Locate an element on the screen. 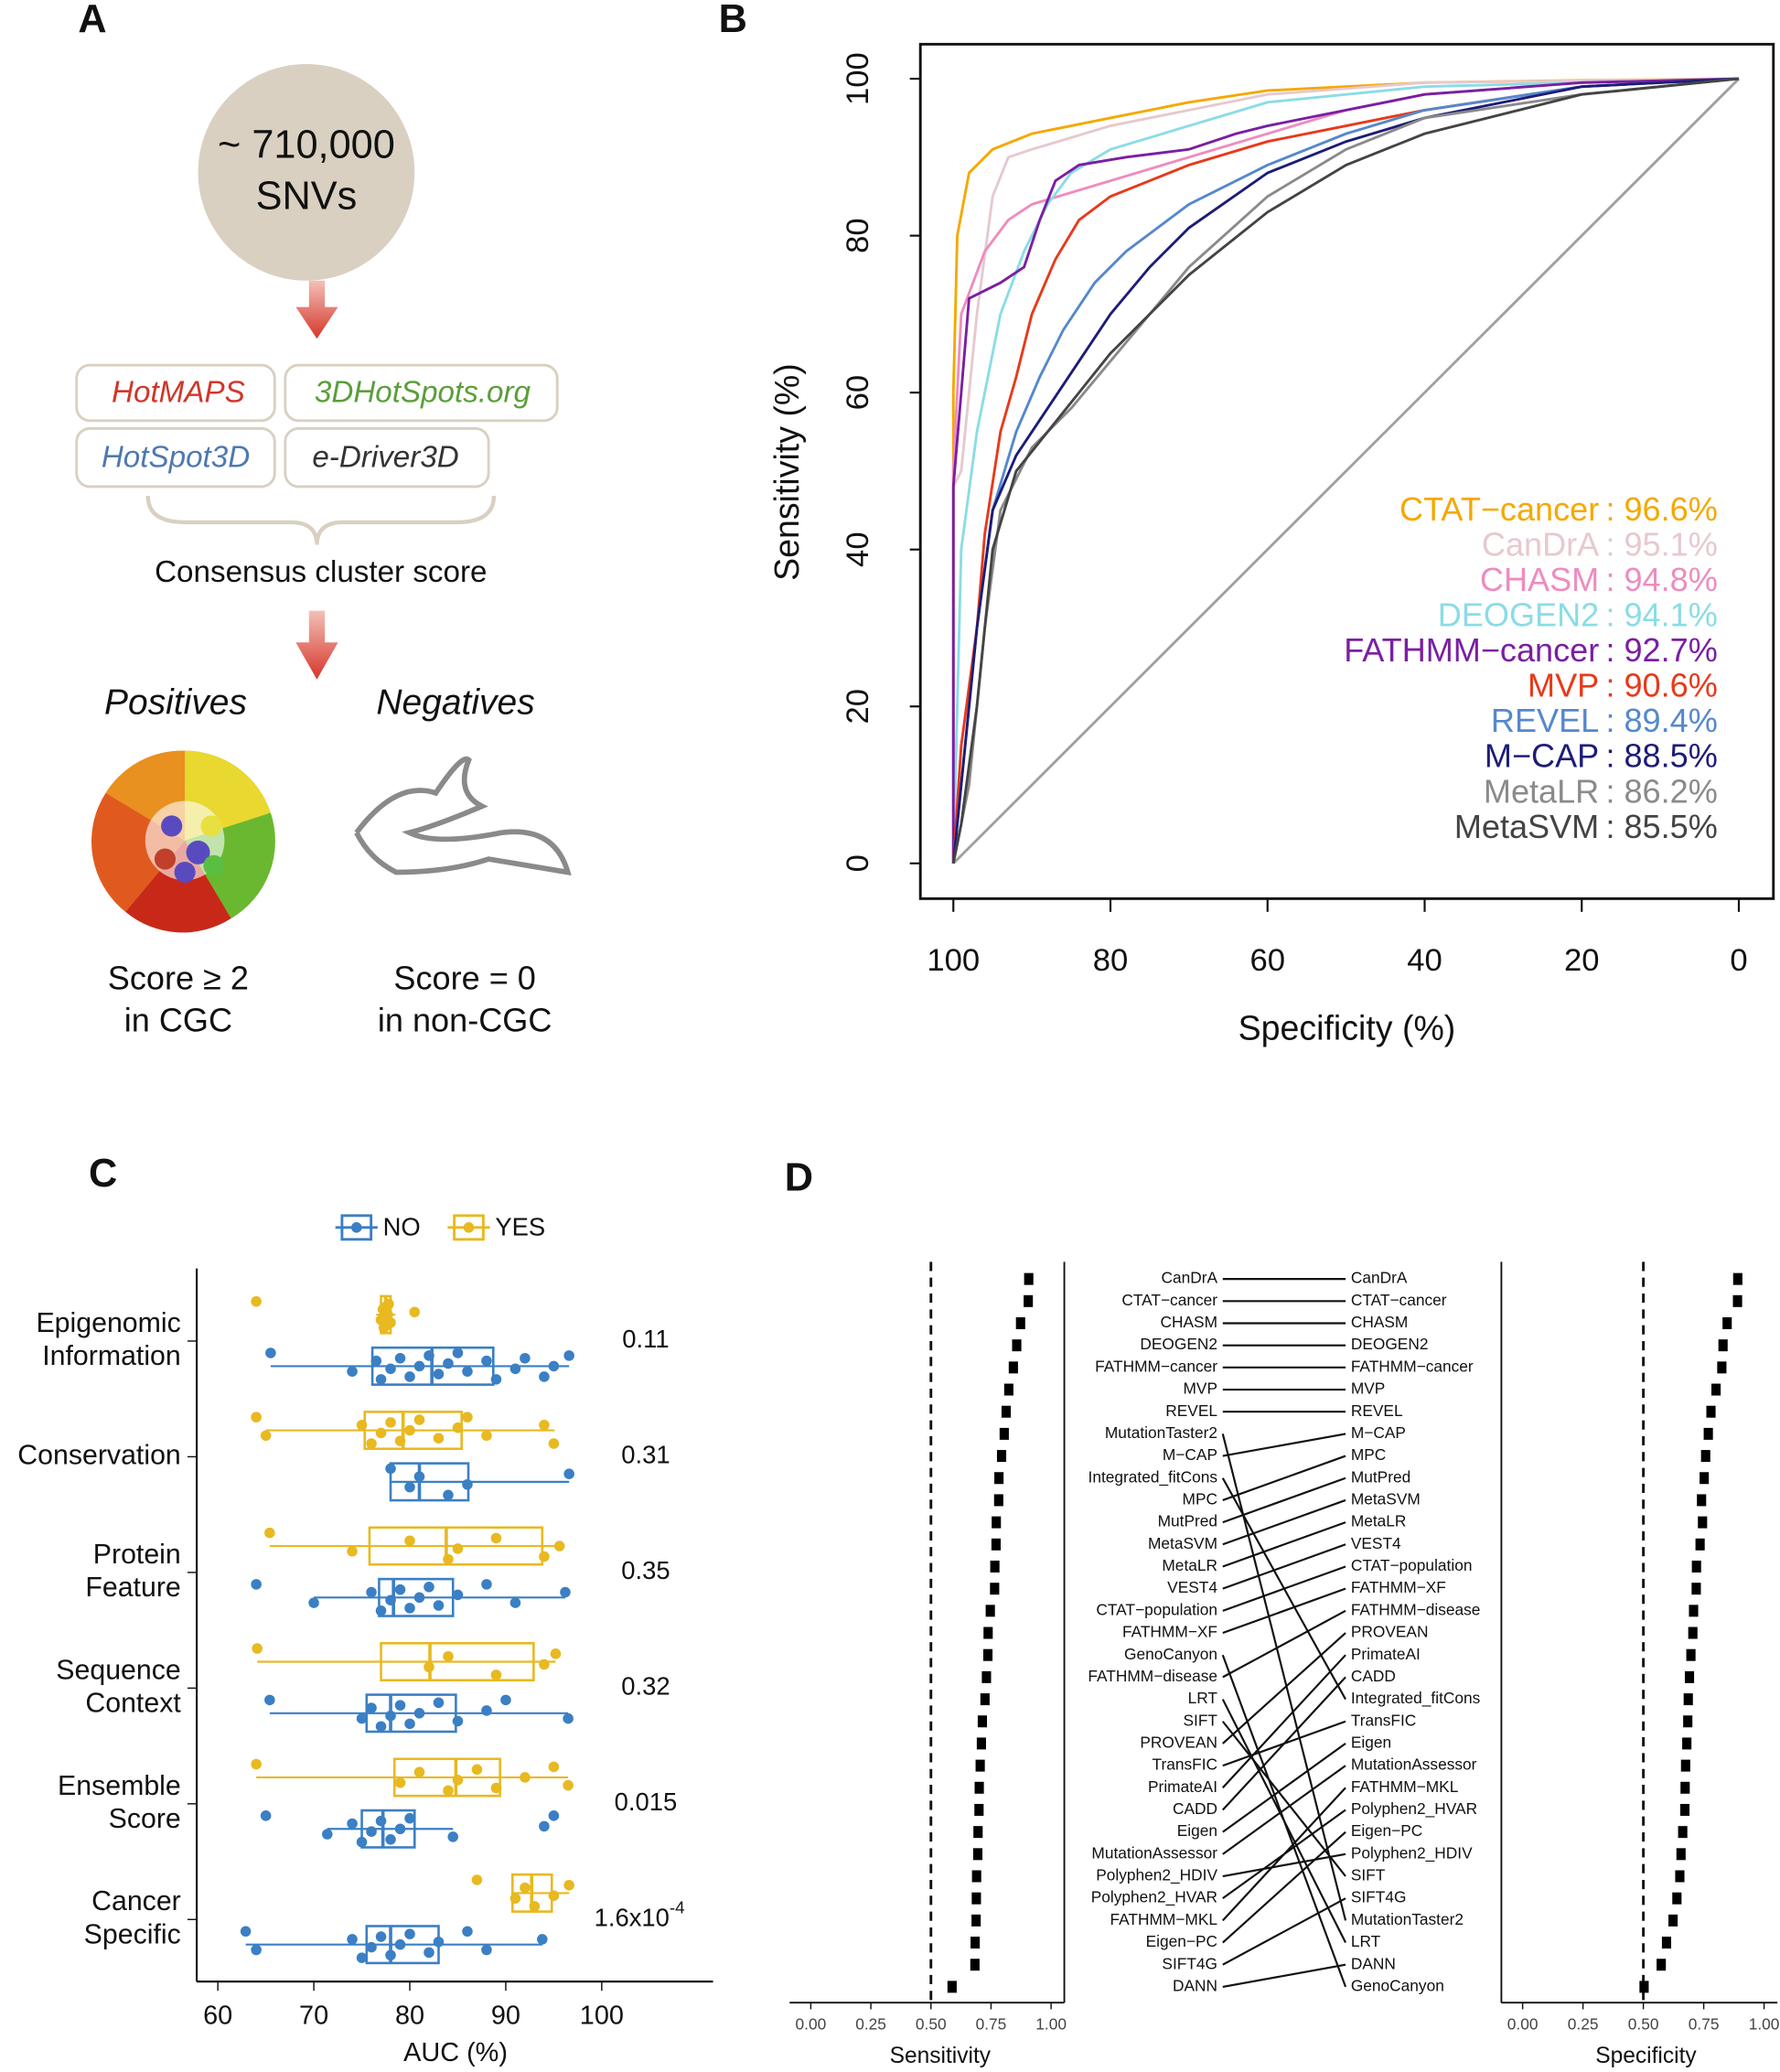 Image resolution: width=1780 pixels, height=2072 pixels. method-label: CHASM is located at coordinates (1380, 1322).